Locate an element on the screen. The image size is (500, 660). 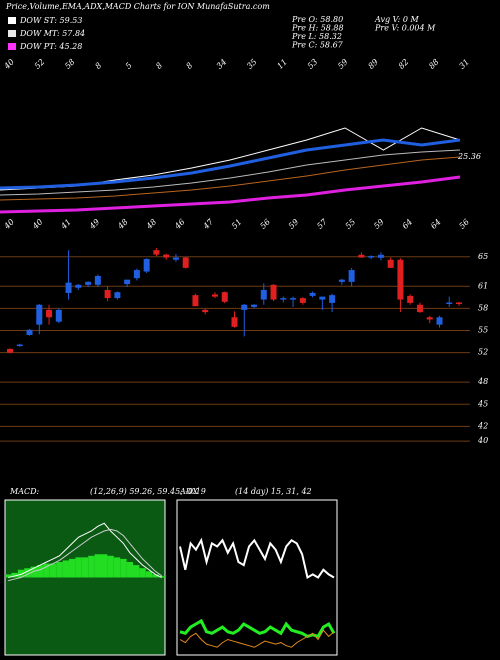
info-text: Pre L: 58.32 is located at coordinates (316, 36).